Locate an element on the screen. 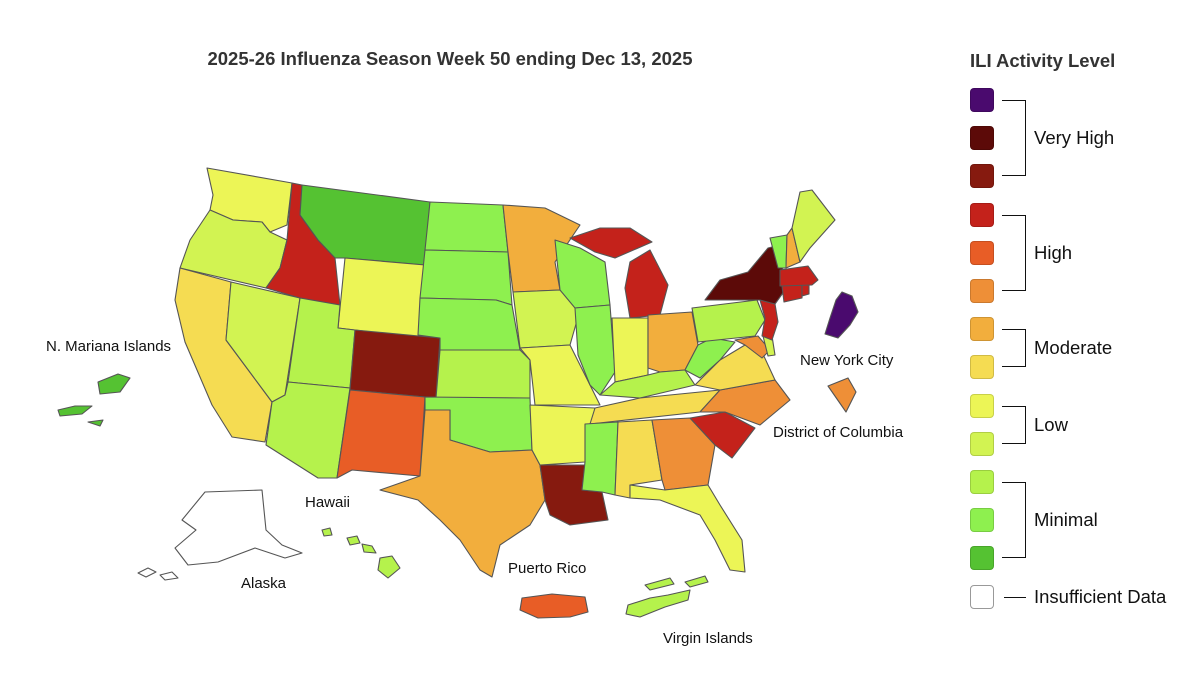 This screenshot has height=689, width=1200. region-n-mariana-islands is located at coordinates (94, 400).